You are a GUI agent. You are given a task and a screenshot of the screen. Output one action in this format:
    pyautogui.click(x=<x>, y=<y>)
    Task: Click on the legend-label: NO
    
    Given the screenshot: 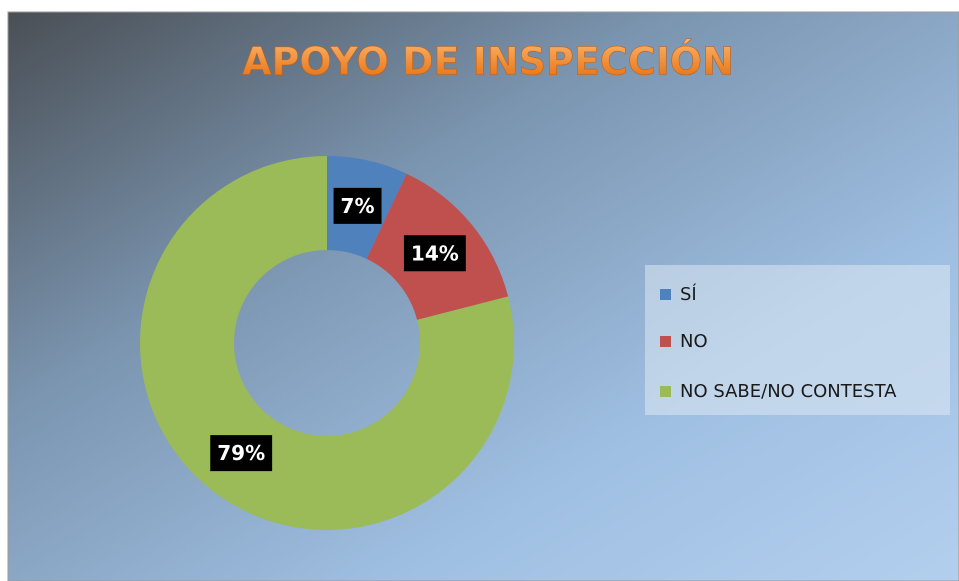 What is the action you would take?
    pyautogui.click(x=694, y=341)
    